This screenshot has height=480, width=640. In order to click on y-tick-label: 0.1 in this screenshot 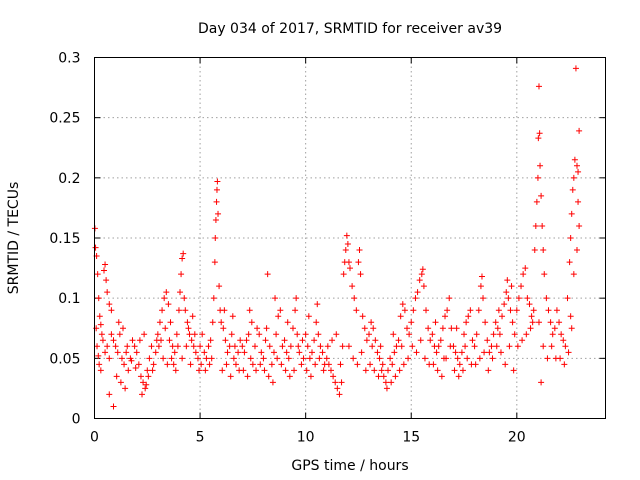, I will do `click(69, 299)`.